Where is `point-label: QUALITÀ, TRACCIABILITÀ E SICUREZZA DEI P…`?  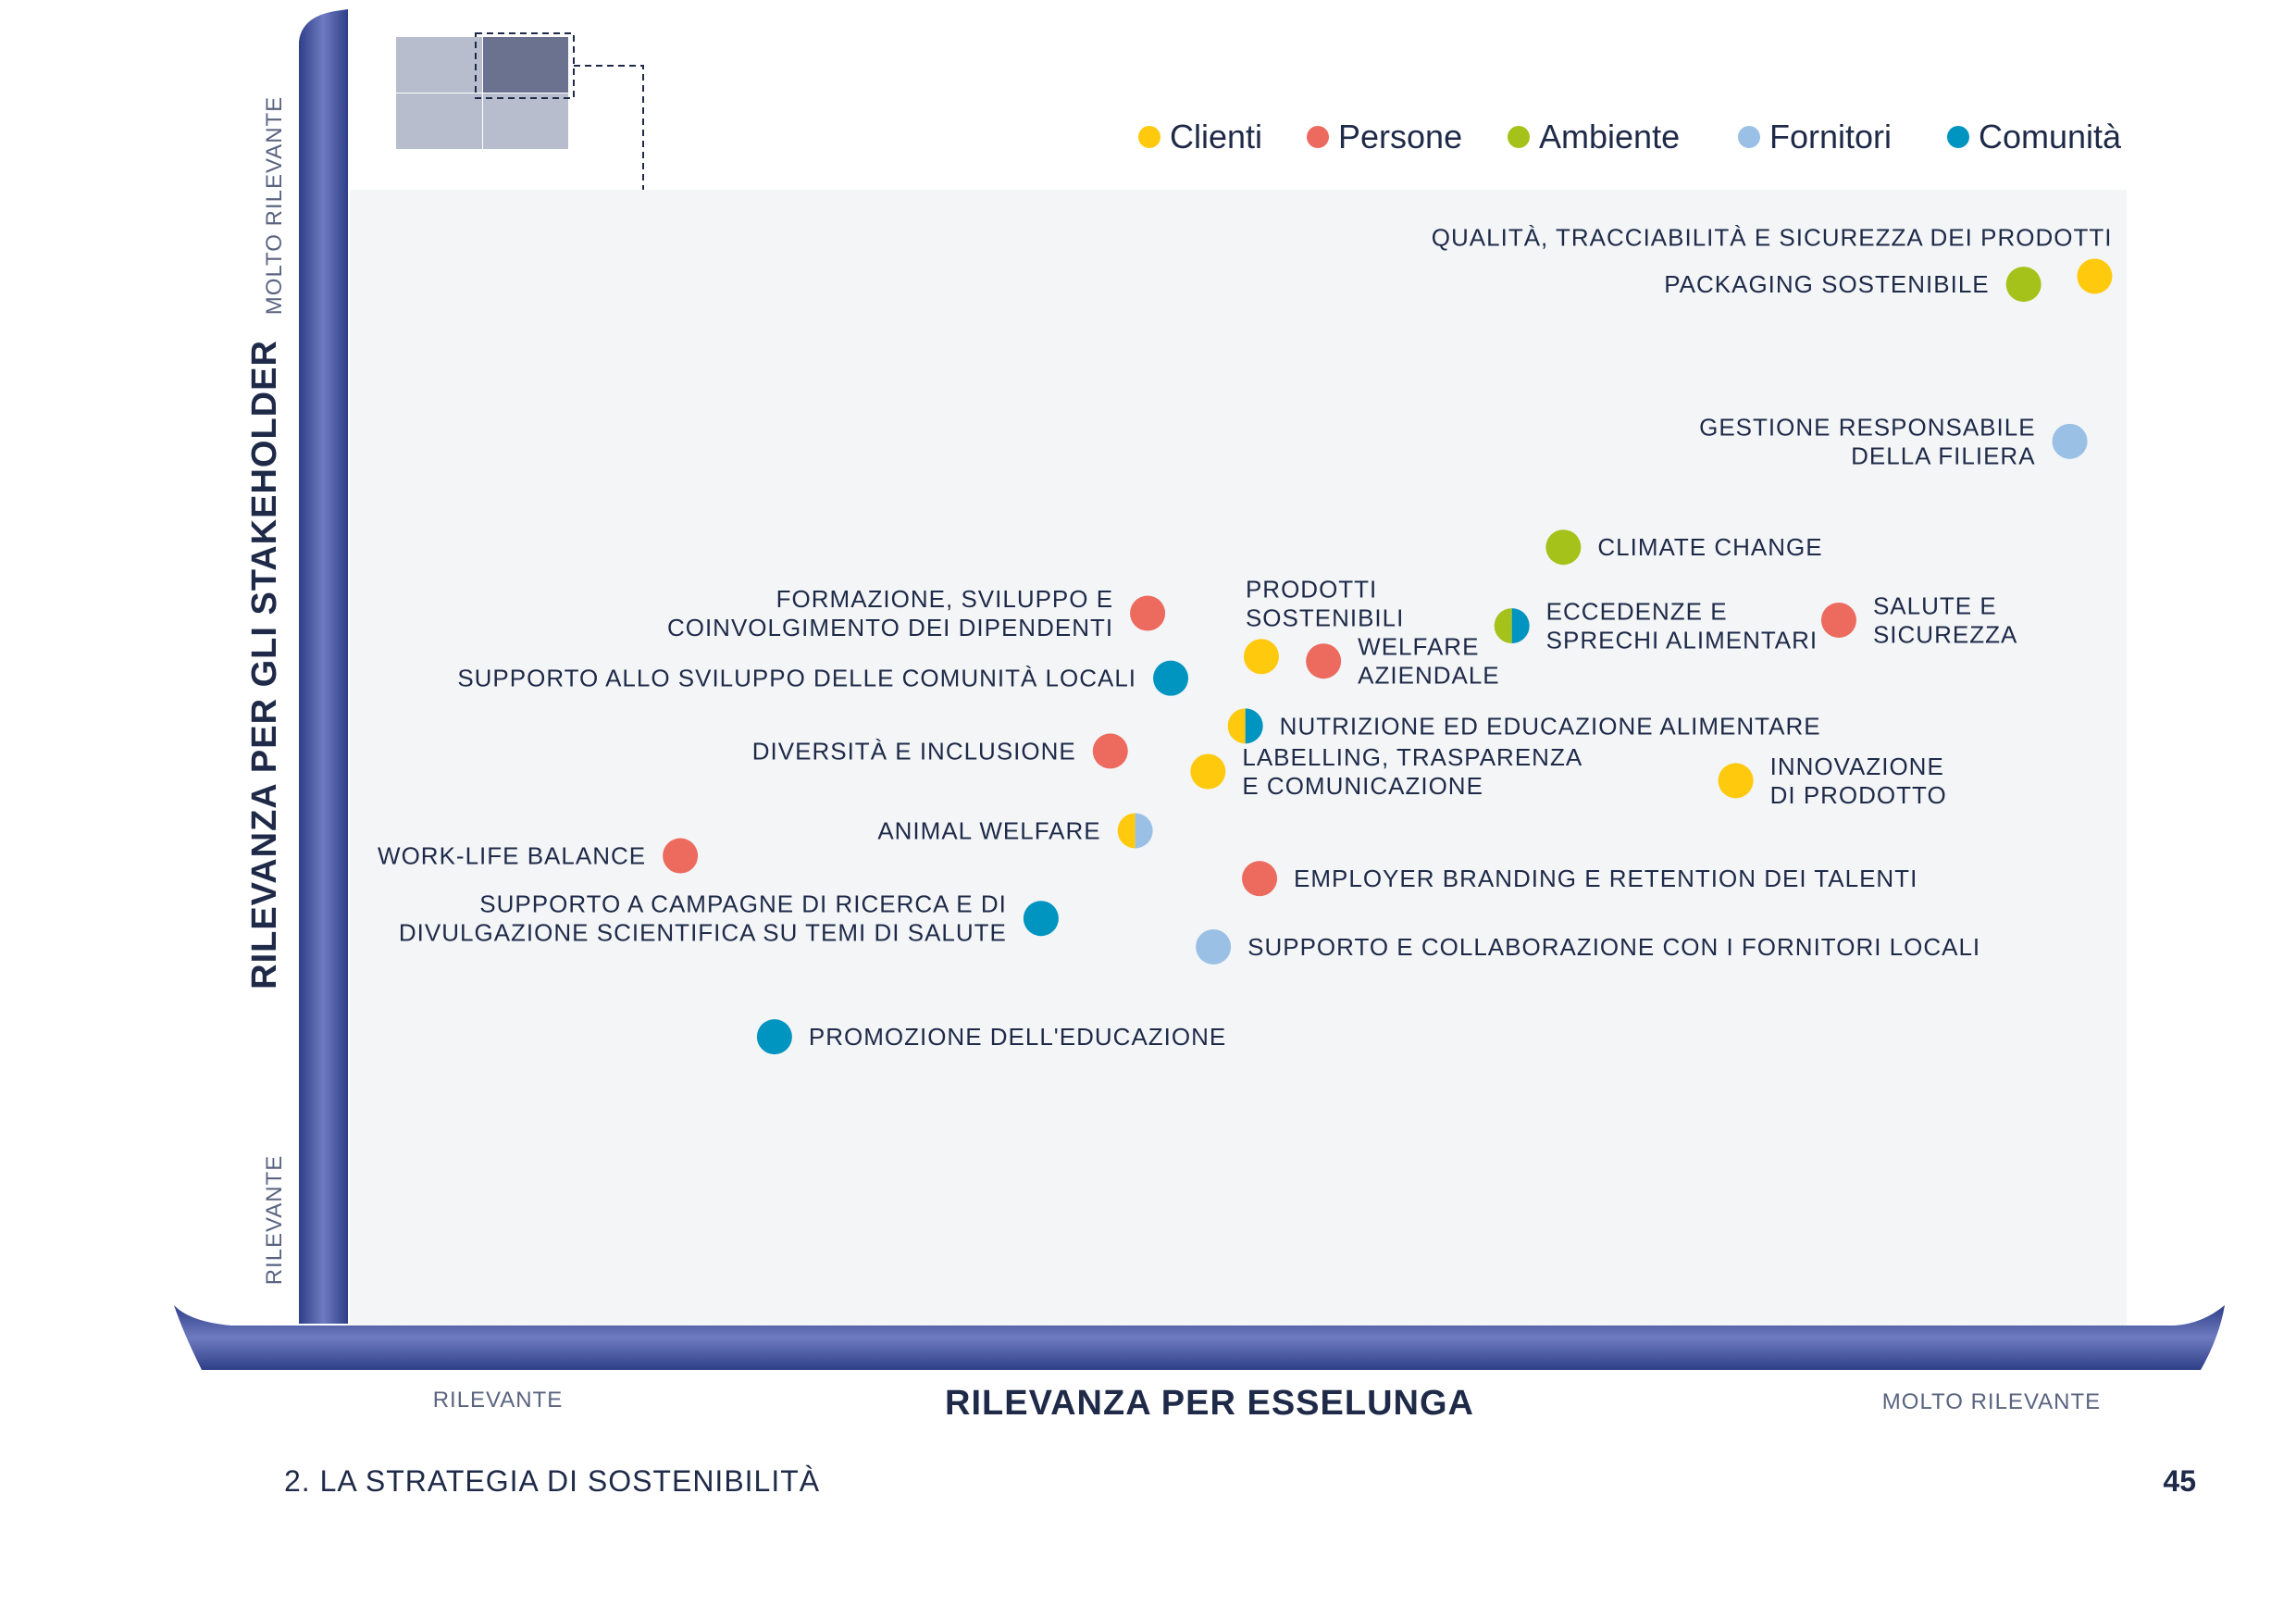
point-label: QUALITÀ, TRACCIABILITÀ E SICUREZZA DEI P… is located at coordinates (1773, 237).